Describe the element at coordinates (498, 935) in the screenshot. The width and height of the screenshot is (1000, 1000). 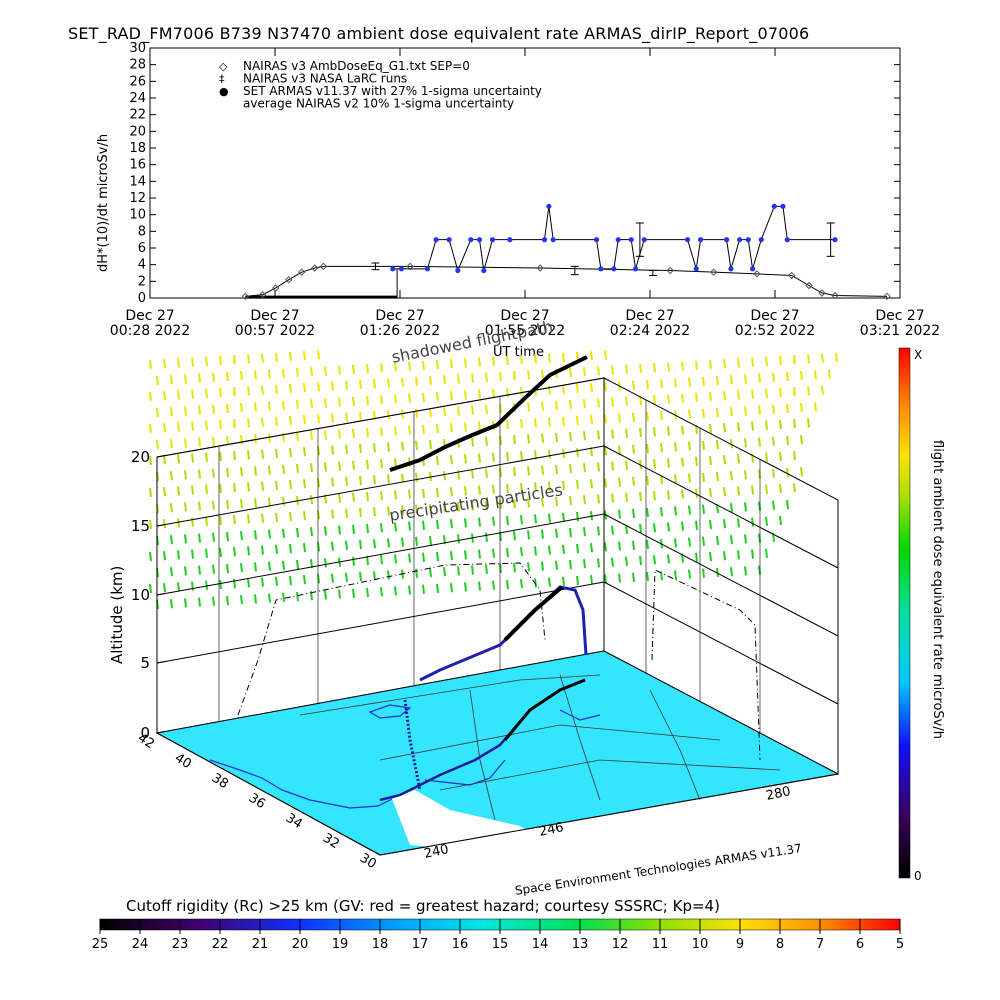
I see `bottom-colorbar-ticks: 25 24 23 22 21 20 19 18 17 16 15 14 13 12 11 10 9 8 7 6 5` at that location.